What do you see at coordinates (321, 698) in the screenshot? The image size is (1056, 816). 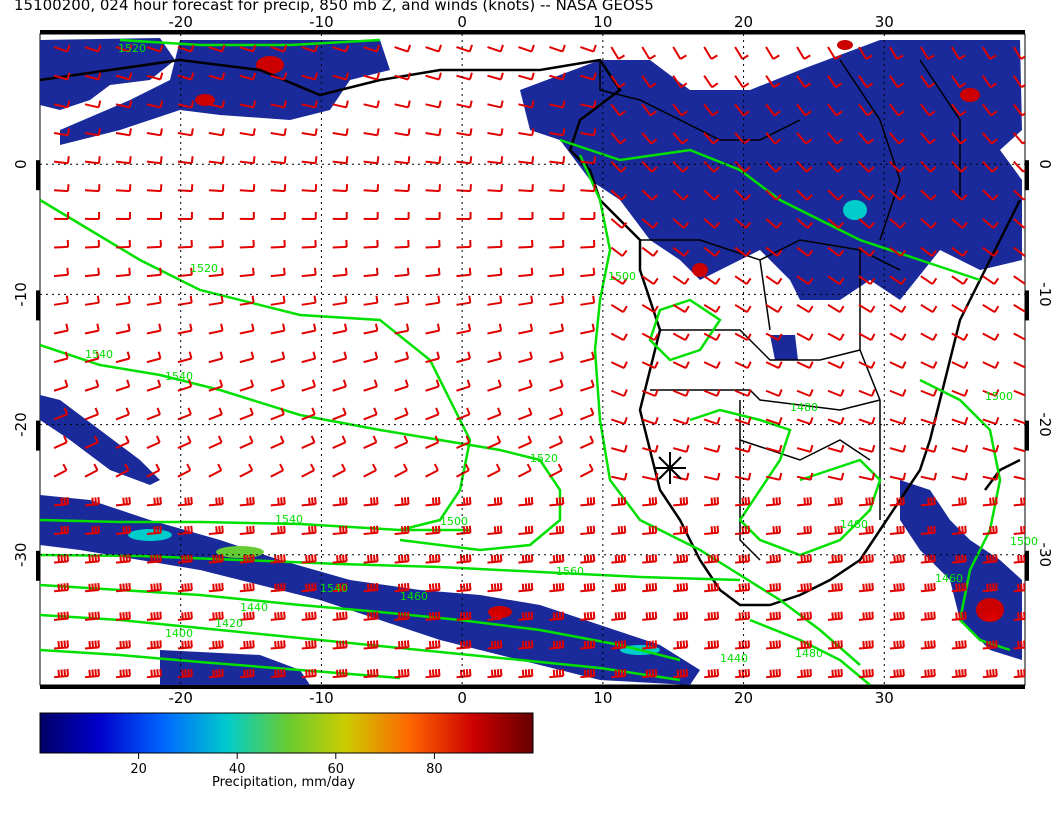 I see `lon-tick-label-bottom: -10` at bounding box center [321, 698].